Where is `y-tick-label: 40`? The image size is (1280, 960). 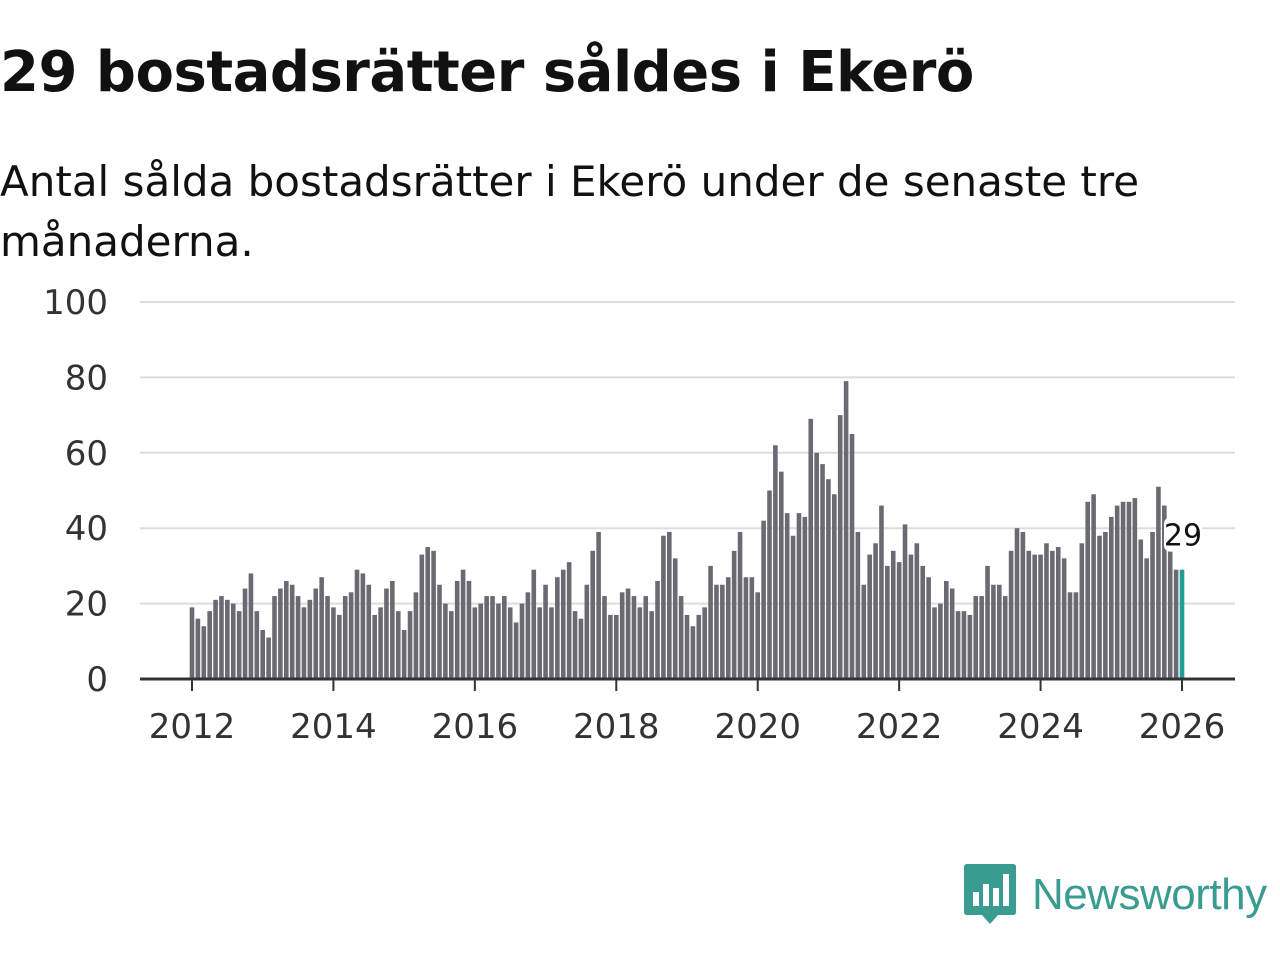
y-tick-label: 40 is located at coordinates (86, 529).